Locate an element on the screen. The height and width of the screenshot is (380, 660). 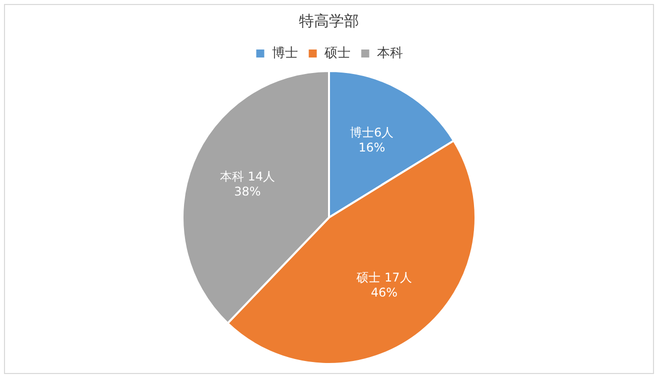
data-label: 博士6人 16% is located at coordinates (372, 139).